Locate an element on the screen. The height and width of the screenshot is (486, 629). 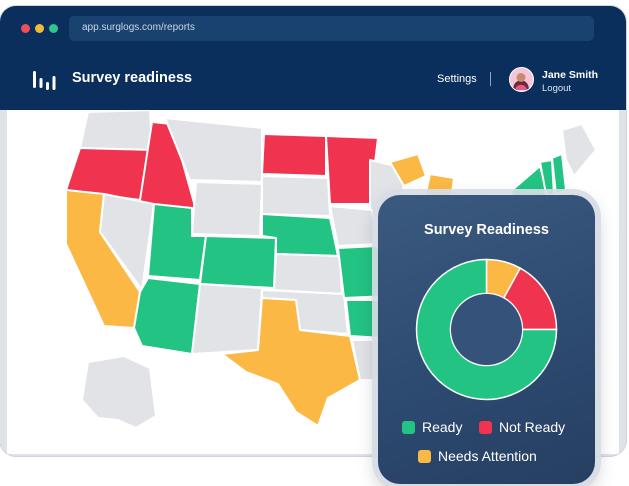
address-bar: app.surglogs.com/reports is located at coordinates (331, 28).